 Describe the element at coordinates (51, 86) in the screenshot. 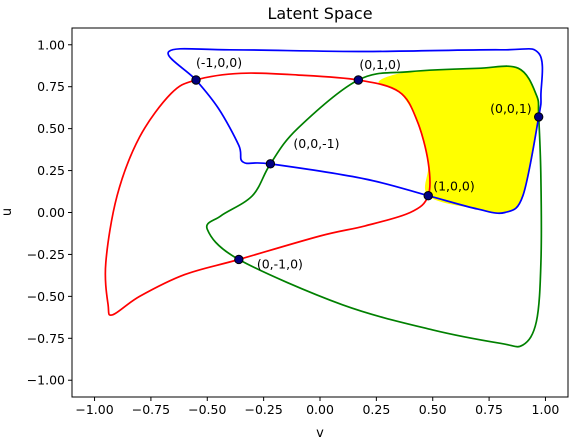

I see `y-tick-label: 0.75` at that location.